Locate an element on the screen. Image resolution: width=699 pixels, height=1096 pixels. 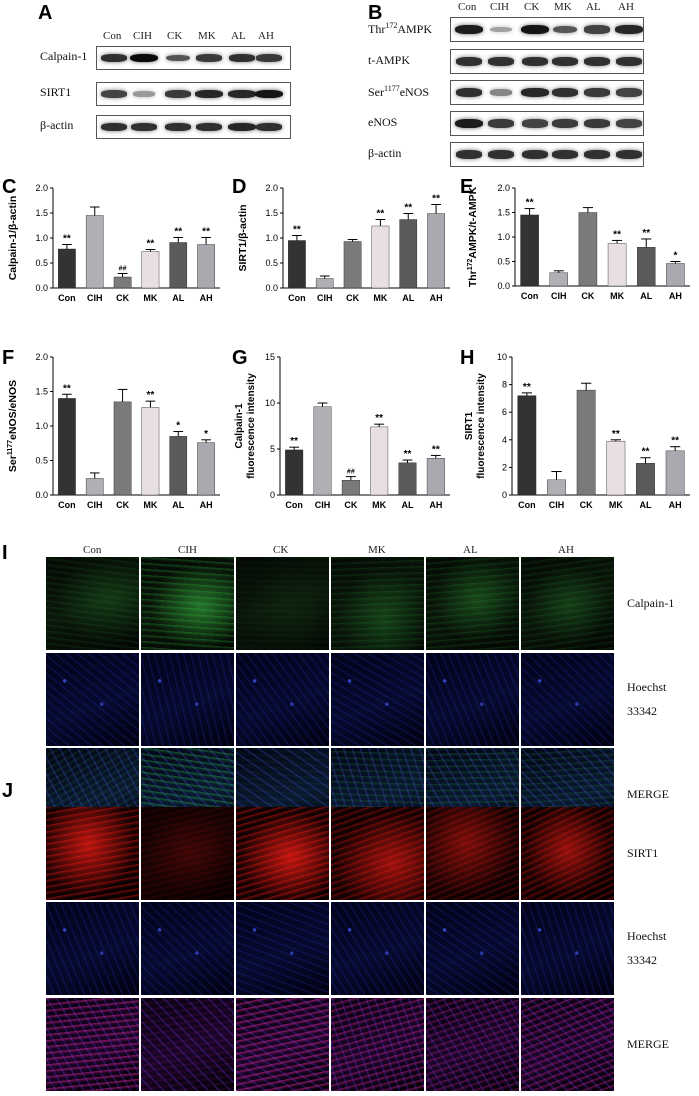
y-tick-label: 0.5 is located at coordinates (41, 461).